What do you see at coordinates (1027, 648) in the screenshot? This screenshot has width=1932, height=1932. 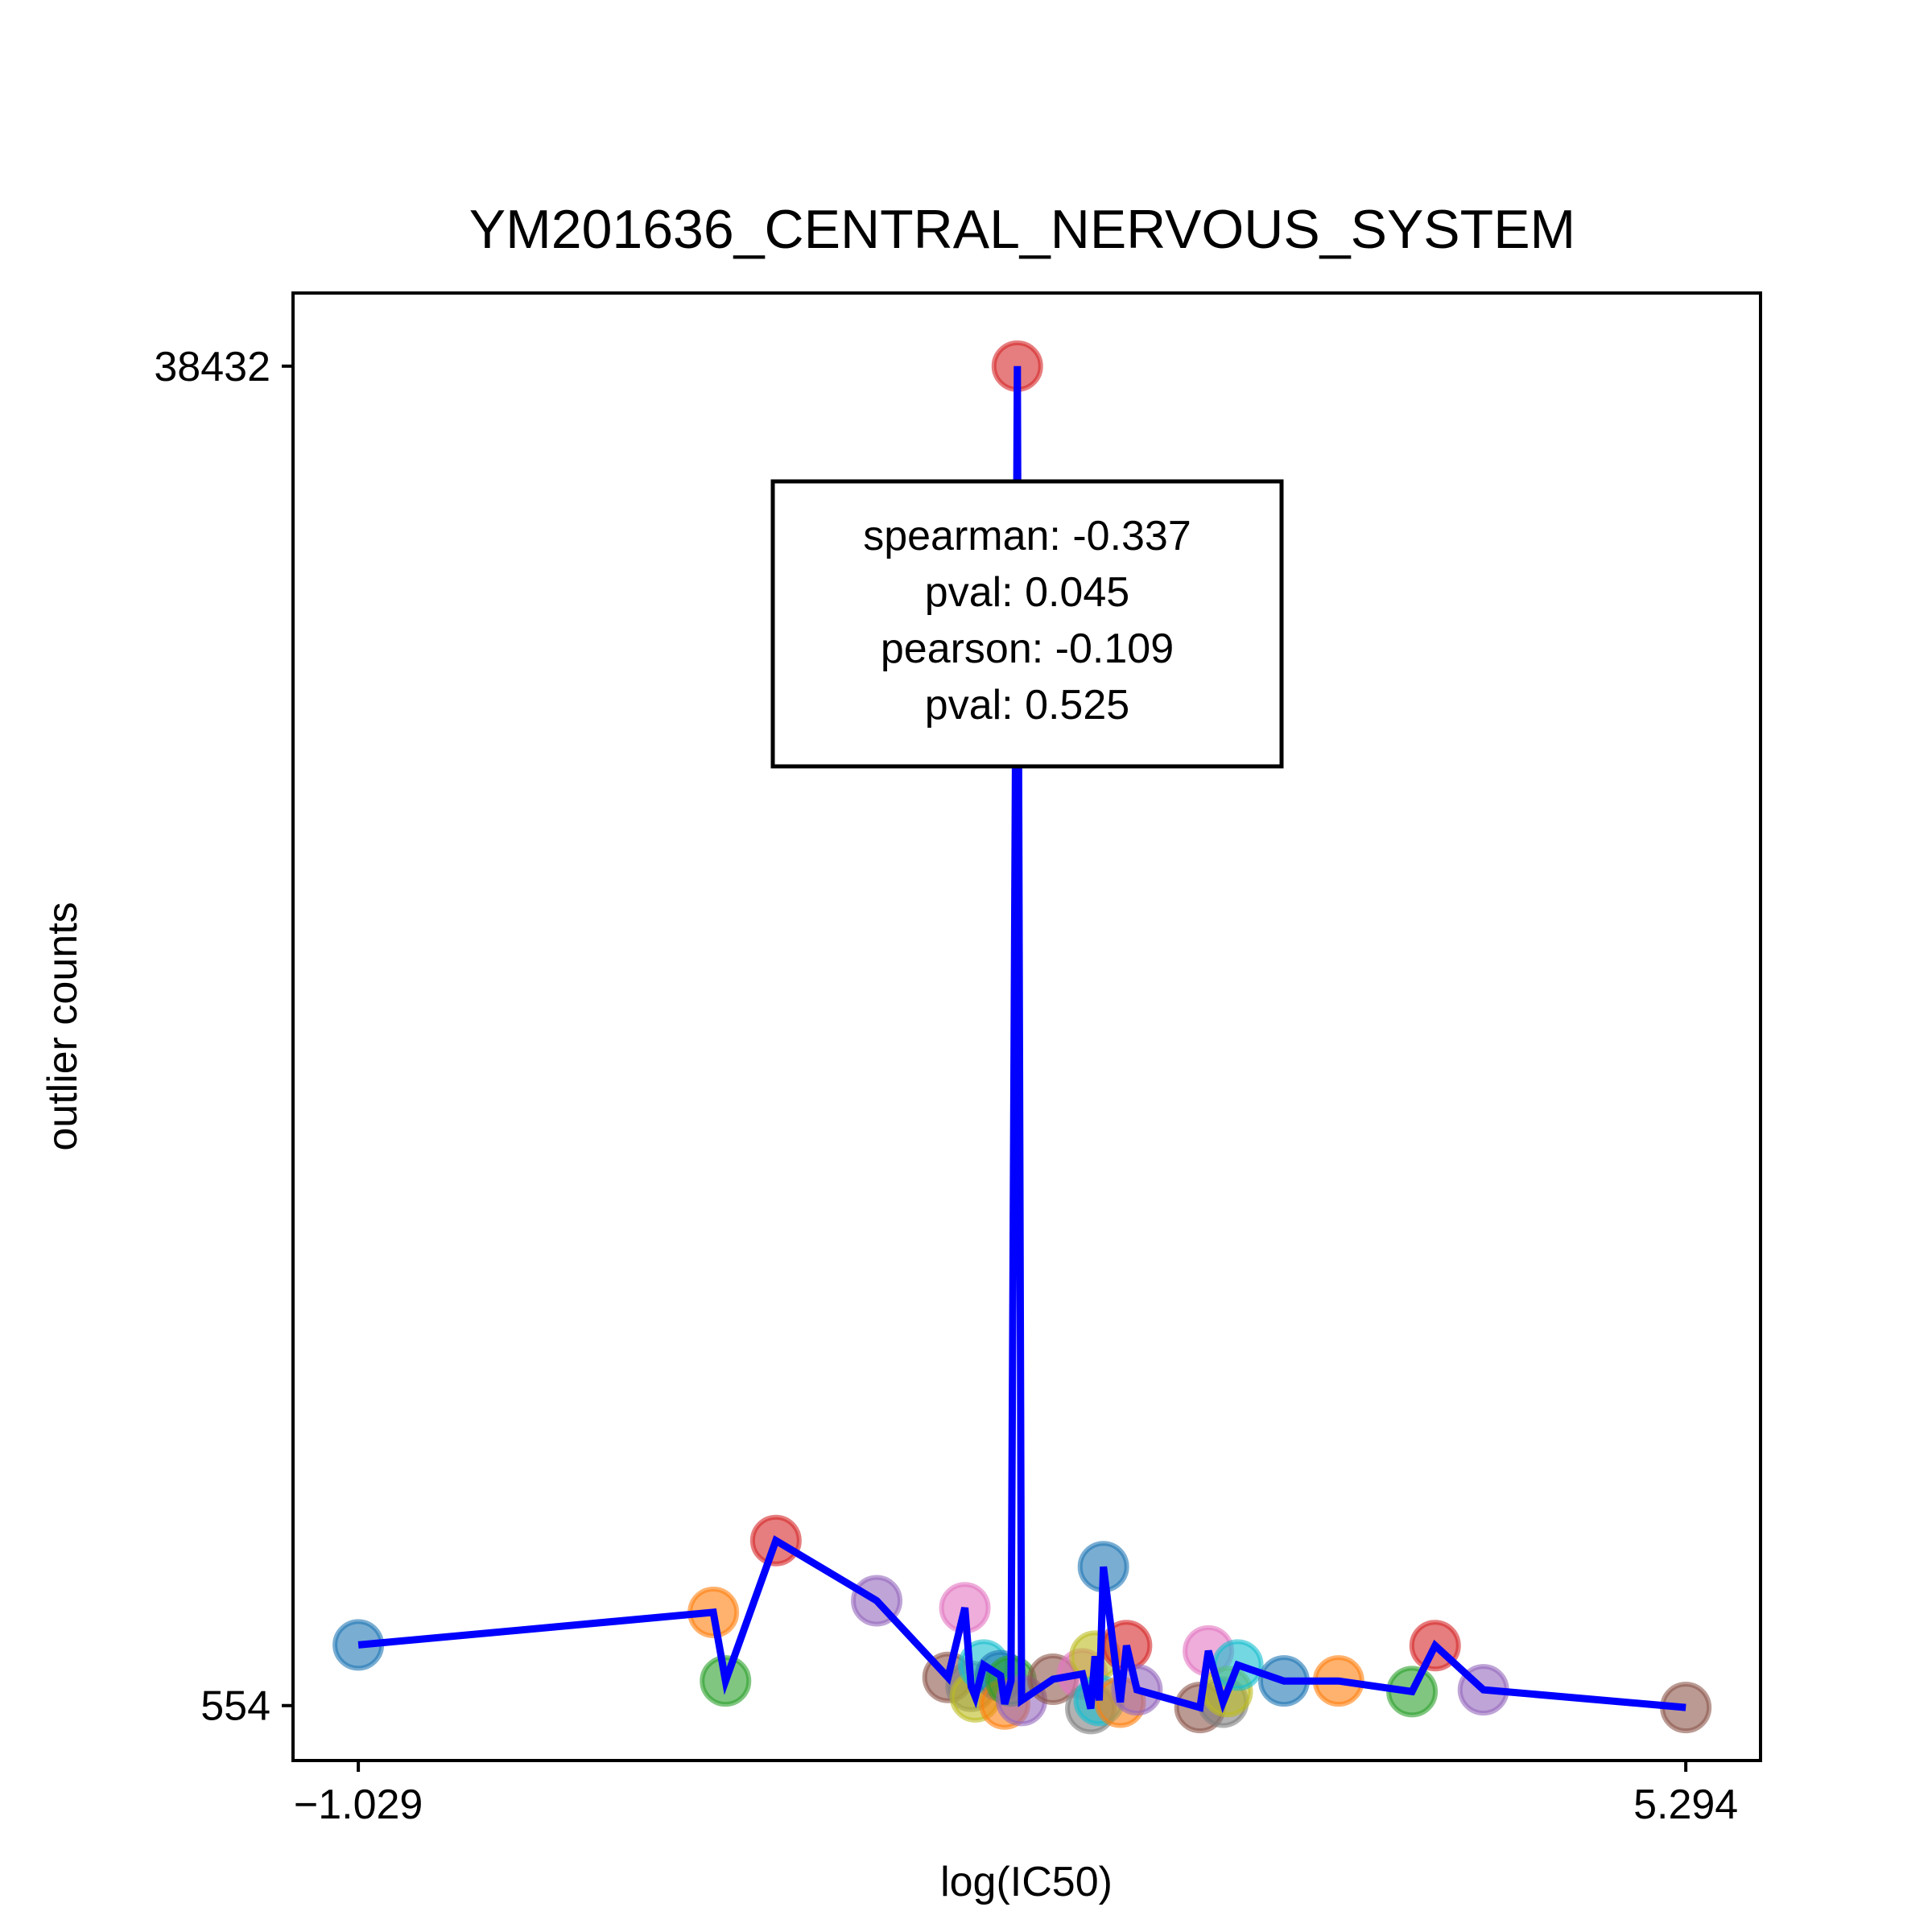 I see `stats-line-pearson: pearson: -0.109` at bounding box center [1027, 648].